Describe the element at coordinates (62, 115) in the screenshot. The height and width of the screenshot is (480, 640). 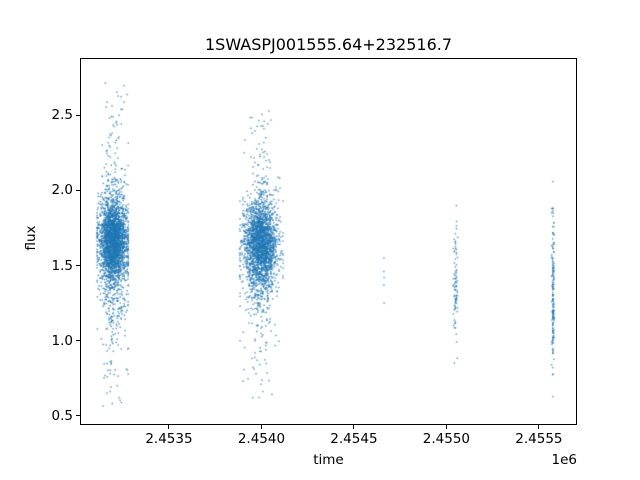
I see `y-tick-label: 2.5` at that location.